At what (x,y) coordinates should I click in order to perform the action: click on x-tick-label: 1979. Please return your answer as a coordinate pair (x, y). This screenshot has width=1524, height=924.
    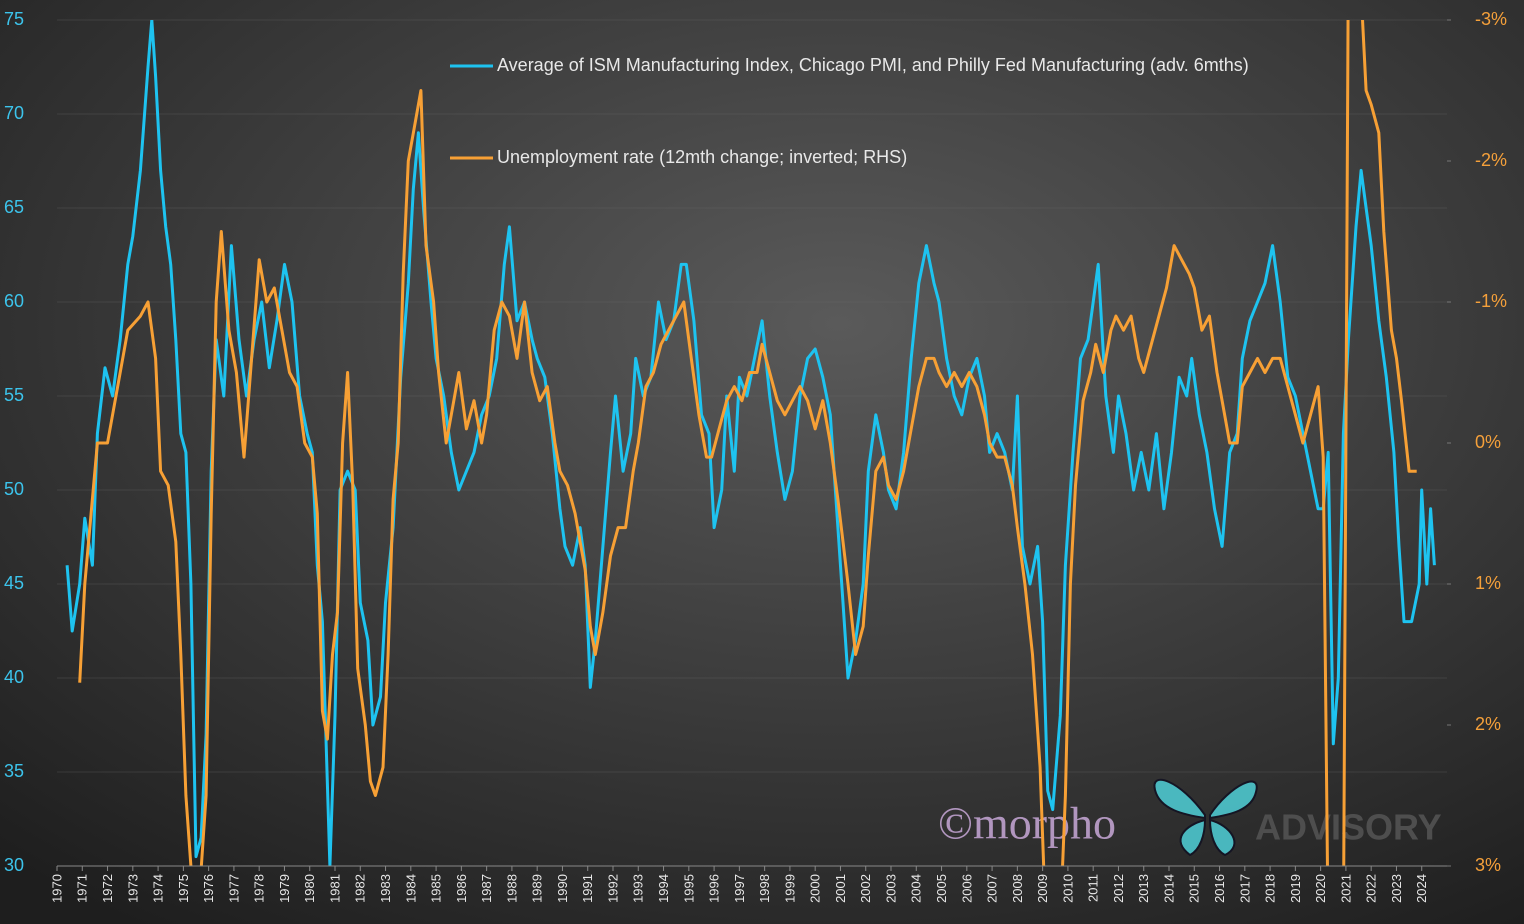
    Looking at the image, I should click on (284, 888).